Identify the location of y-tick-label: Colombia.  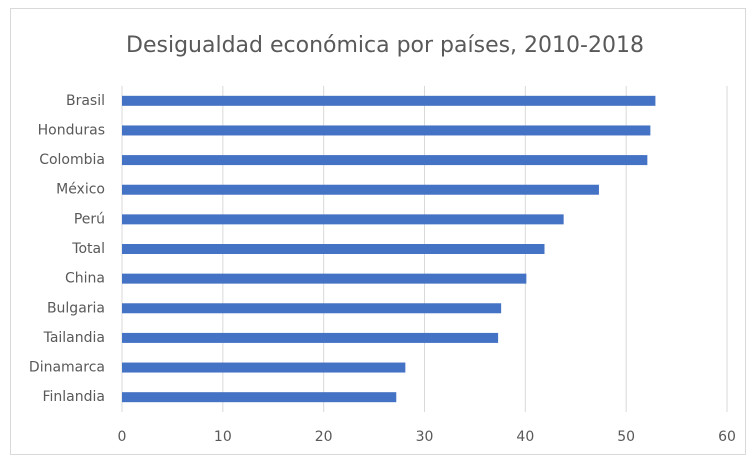
(72, 160).